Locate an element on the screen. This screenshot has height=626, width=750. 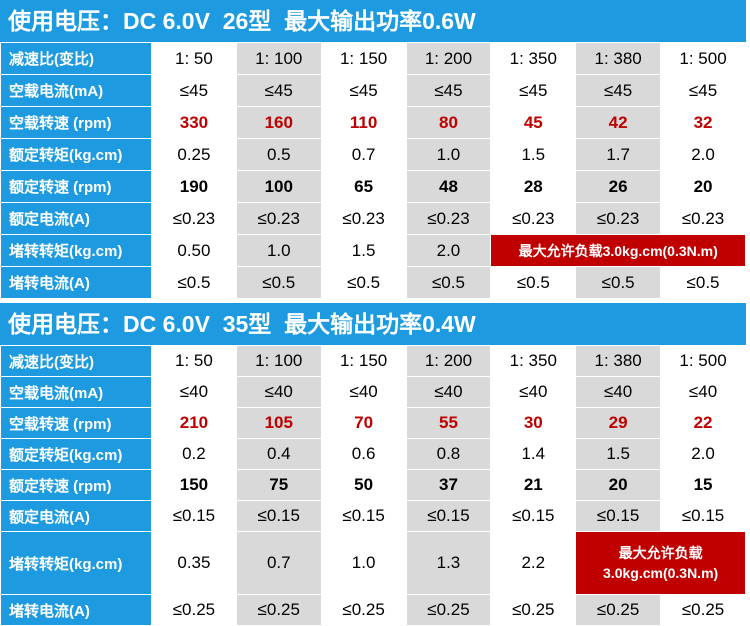
table-cell: 1: 50 is located at coordinates (194, 58).